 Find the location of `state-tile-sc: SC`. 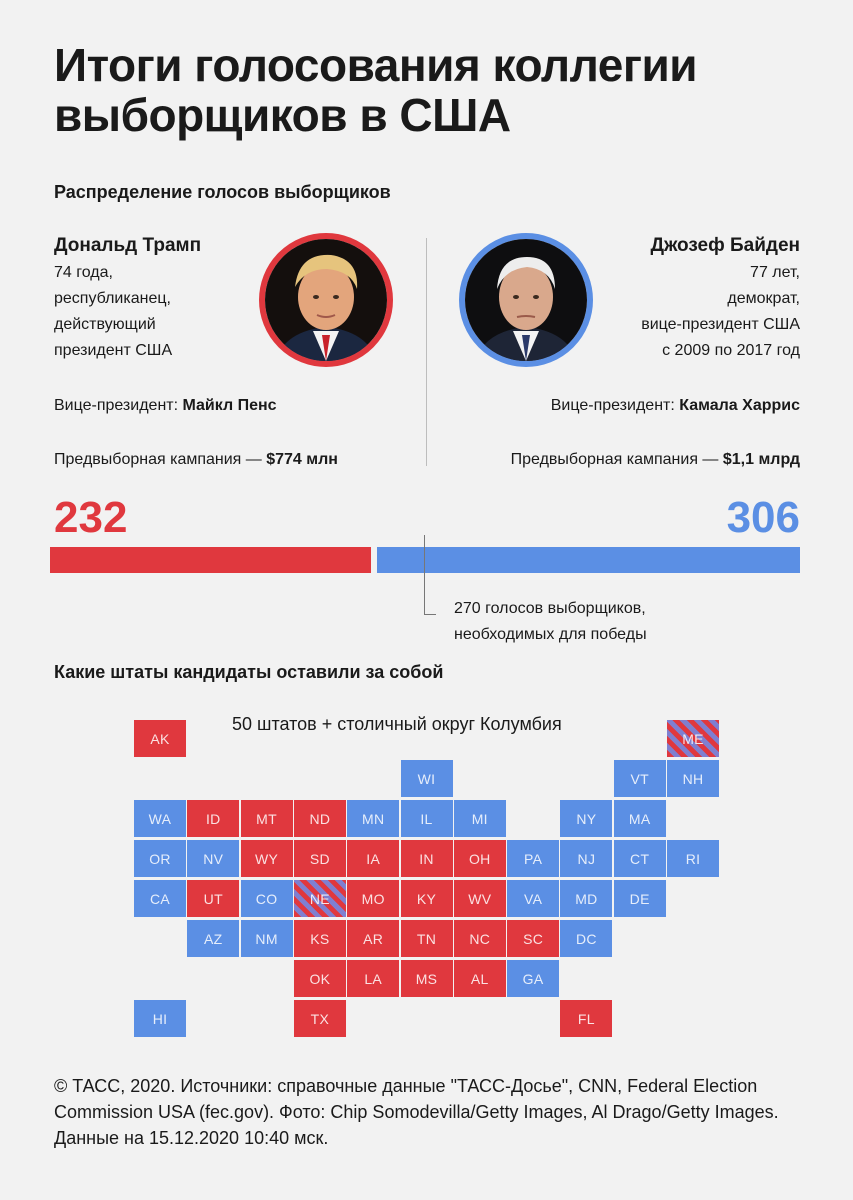

state-tile-sc: SC is located at coordinates (533, 938).